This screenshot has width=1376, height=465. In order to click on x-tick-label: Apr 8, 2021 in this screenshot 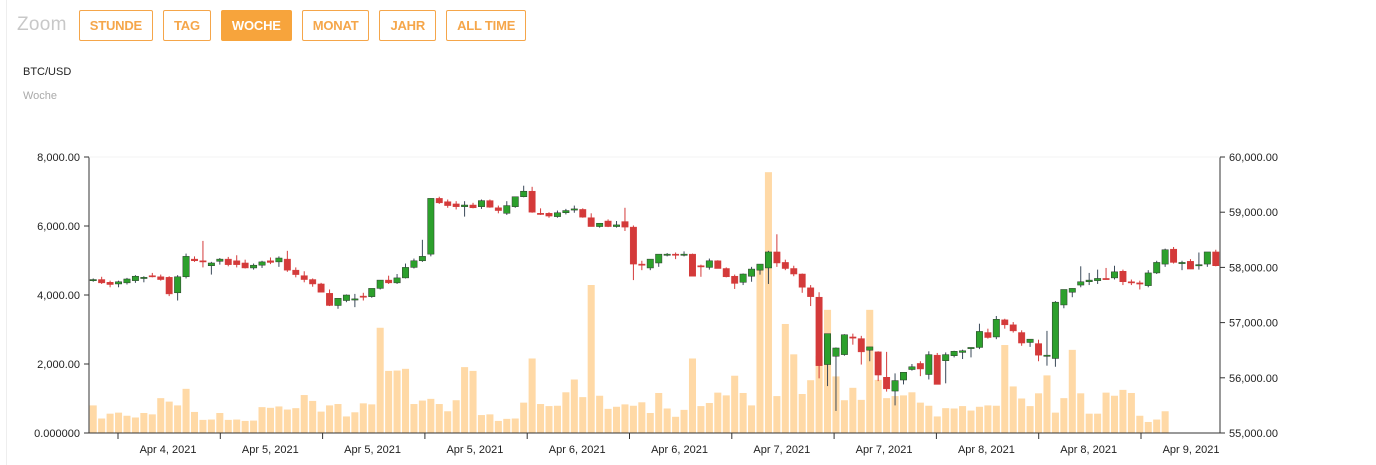, I will do `click(986, 450)`.